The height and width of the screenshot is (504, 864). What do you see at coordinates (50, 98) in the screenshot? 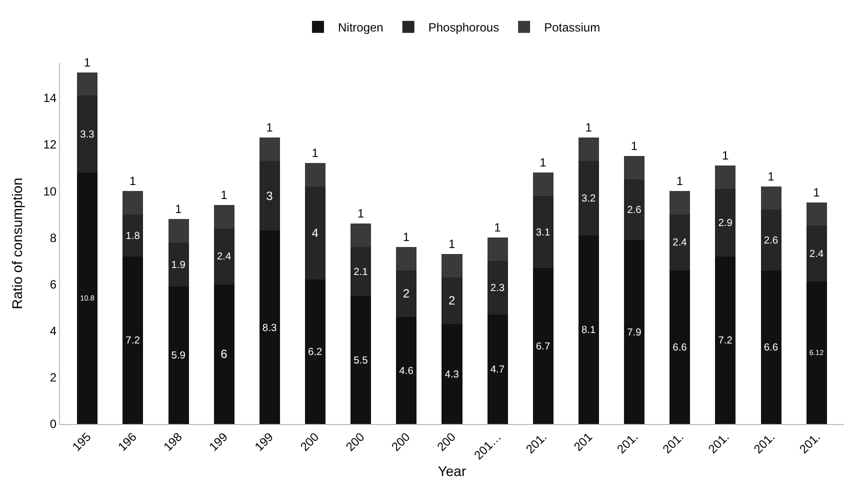
I see `y-tick-label: 14` at bounding box center [50, 98].